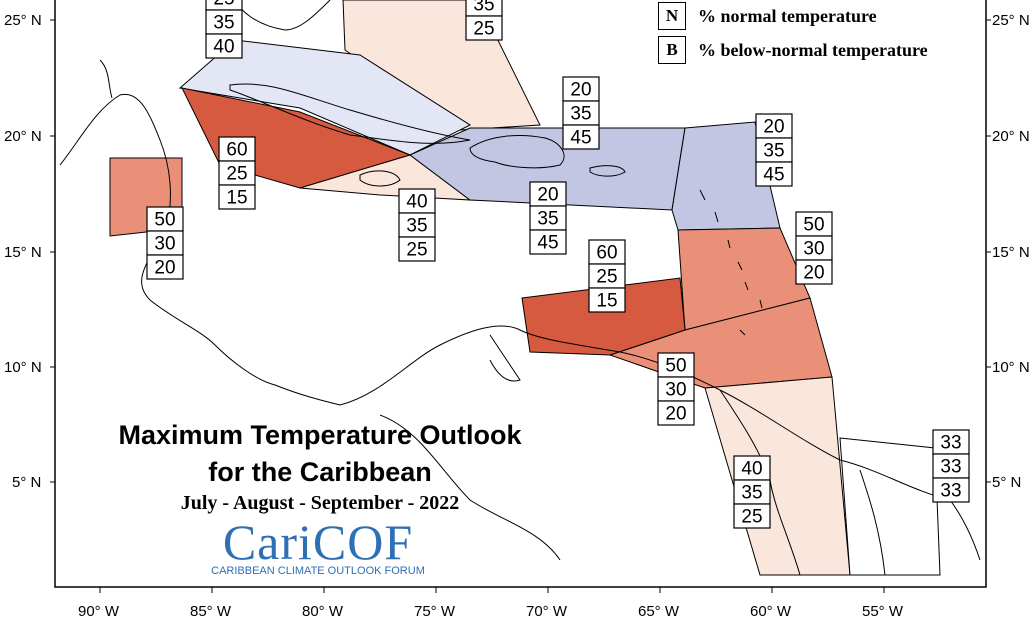 The height and width of the screenshot is (630, 1036). I want to click on legend-text-normal: % normal temperature, so click(787, 15).